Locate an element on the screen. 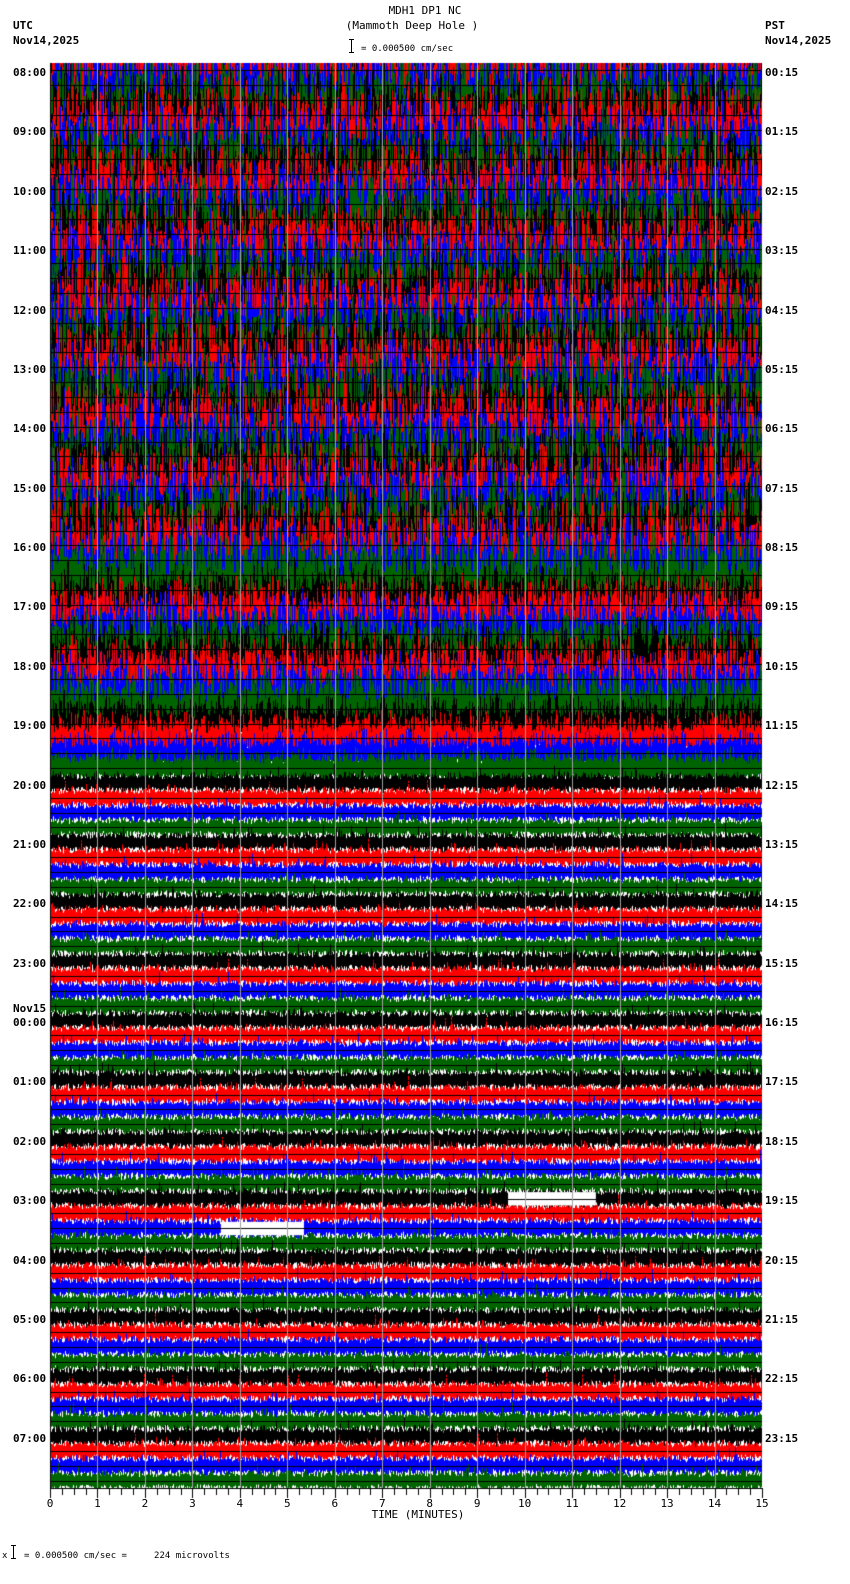  pst-hour-label: 17:15 is located at coordinates (782, 1082).